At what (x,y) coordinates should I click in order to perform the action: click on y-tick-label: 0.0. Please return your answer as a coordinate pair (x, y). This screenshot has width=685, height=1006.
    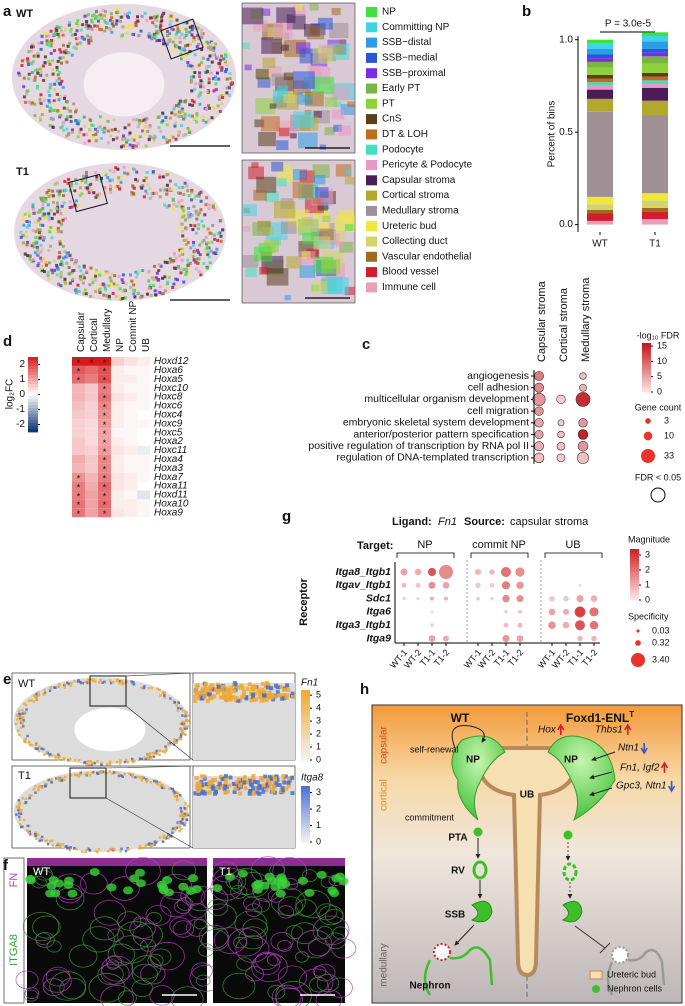
    Looking at the image, I should click on (566, 224).